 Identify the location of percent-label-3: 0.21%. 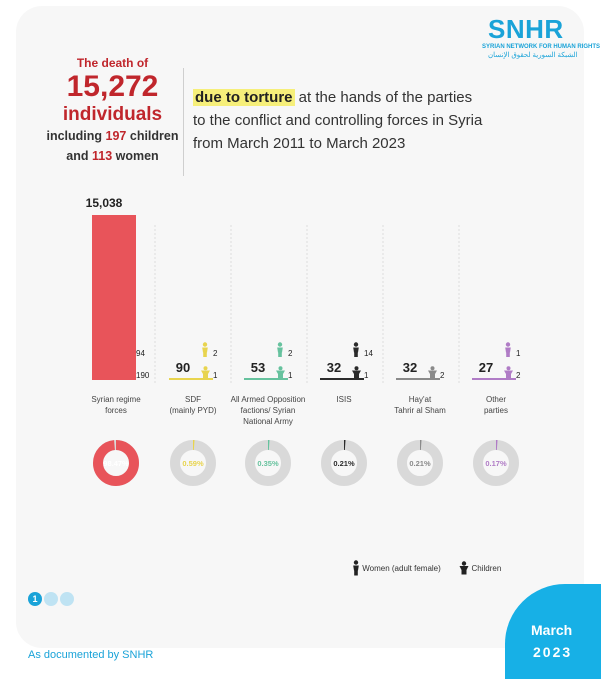
(344, 463).